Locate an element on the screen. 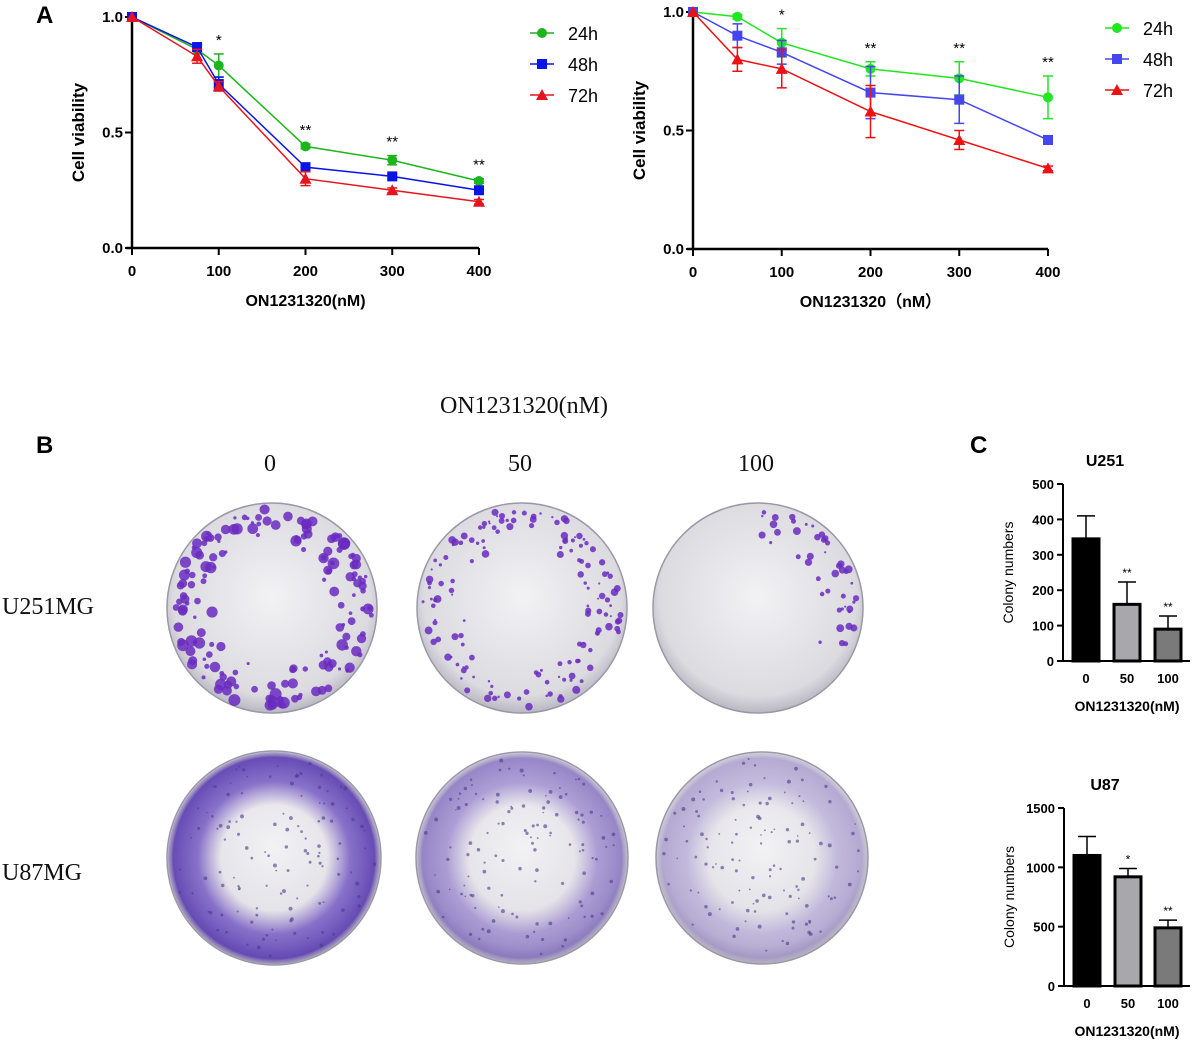 The width and height of the screenshot is (1200, 1042). chart-title: U87 is located at coordinates (1104, 785).